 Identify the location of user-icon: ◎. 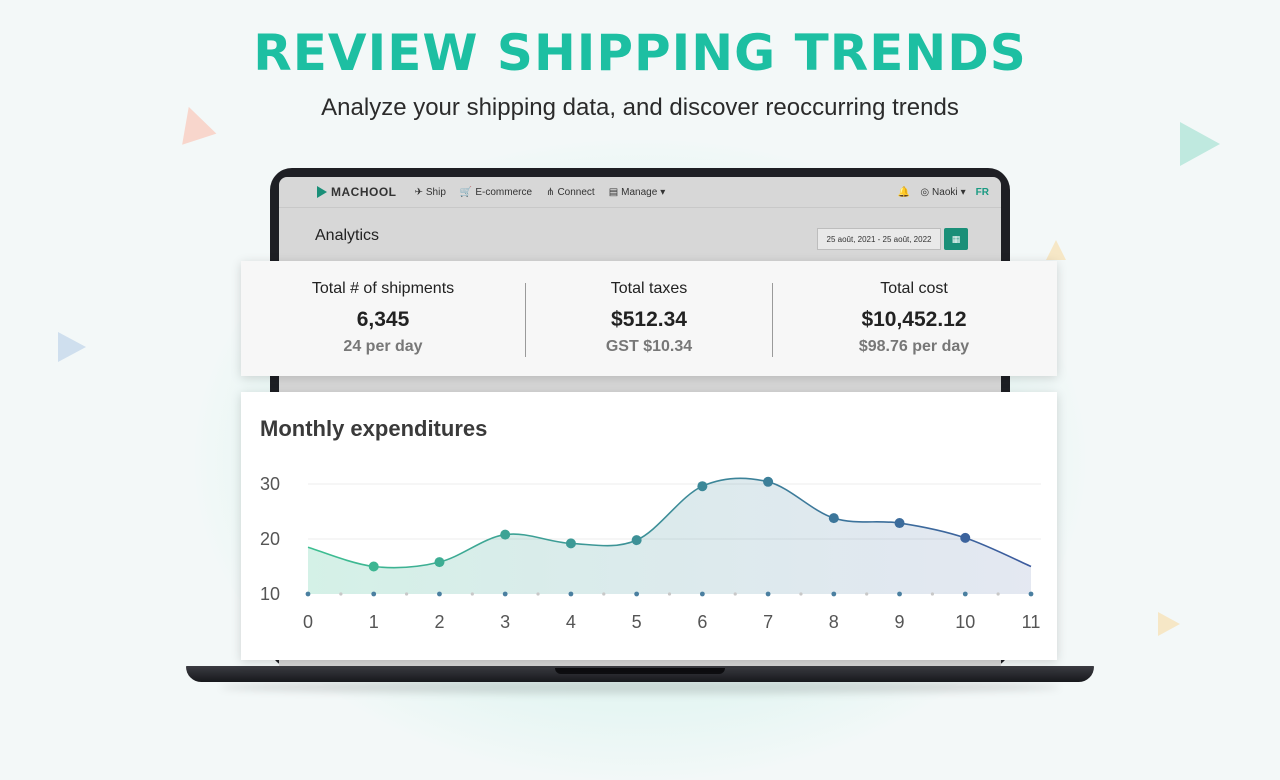
(925, 192).